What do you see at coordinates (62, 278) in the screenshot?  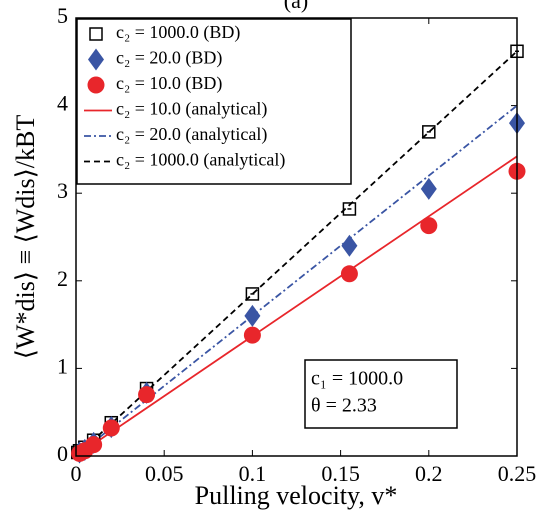 I see `y-tick-label: 2` at bounding box center [62, 278].